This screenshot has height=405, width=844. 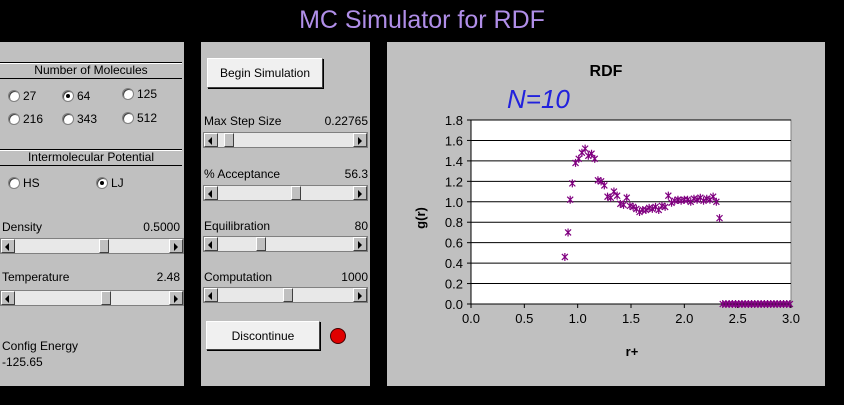 What do you see at coordinates (471, 318) in the screenshot?
I see `x-tick-label: 0.0` at bounding box center [471, 318].